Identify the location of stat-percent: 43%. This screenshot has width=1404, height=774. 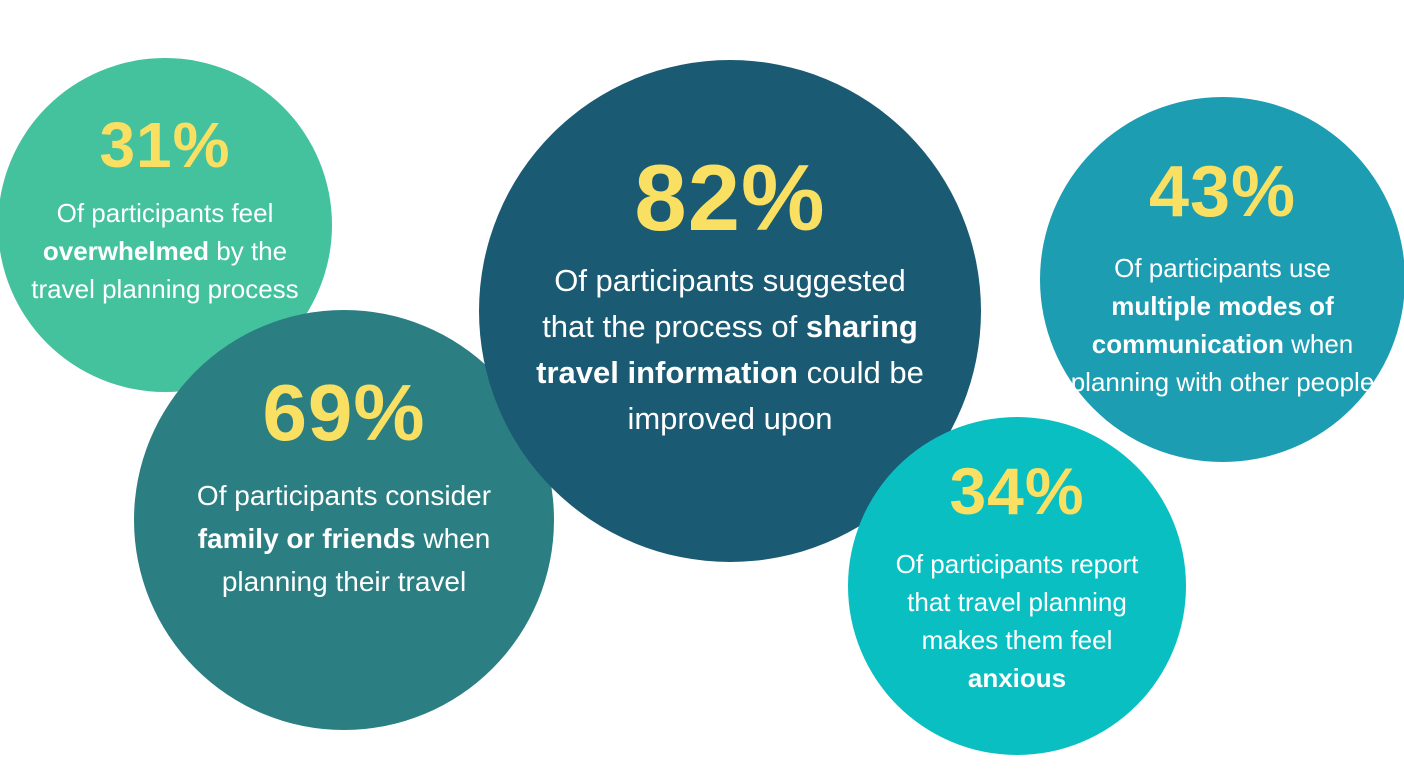
(1222, 192).